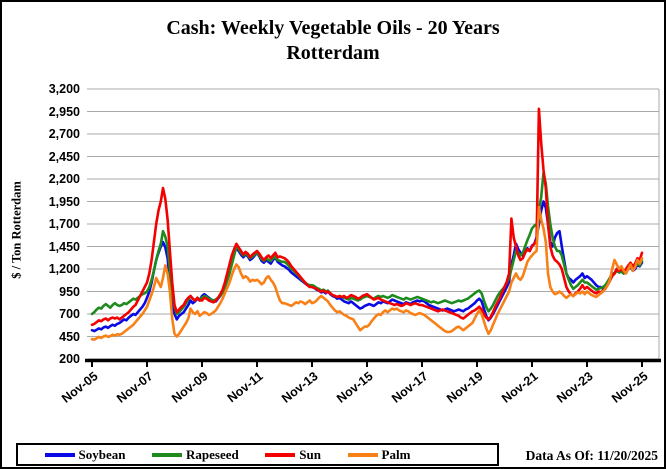 This screenshot has width=666, height=469. I want to click on y-tick-label: 2,200, so click(64, 179).